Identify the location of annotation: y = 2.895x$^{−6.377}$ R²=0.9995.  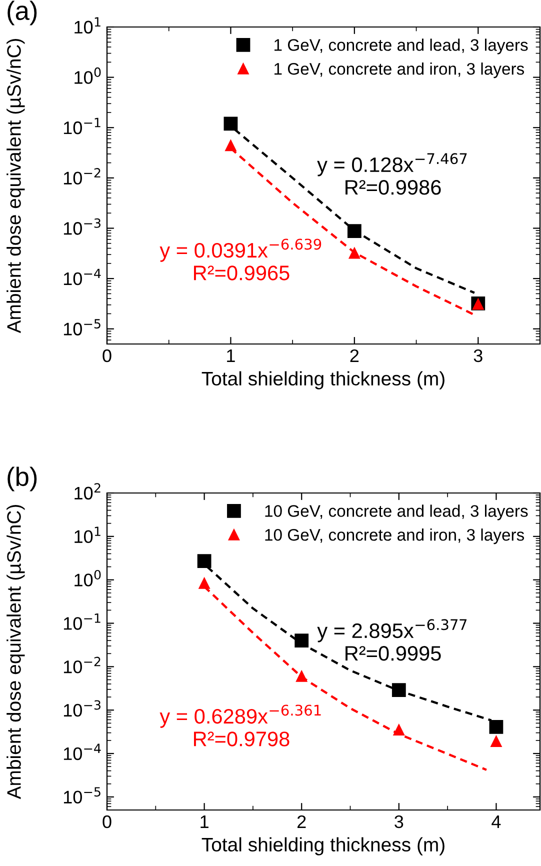
(392, 640).